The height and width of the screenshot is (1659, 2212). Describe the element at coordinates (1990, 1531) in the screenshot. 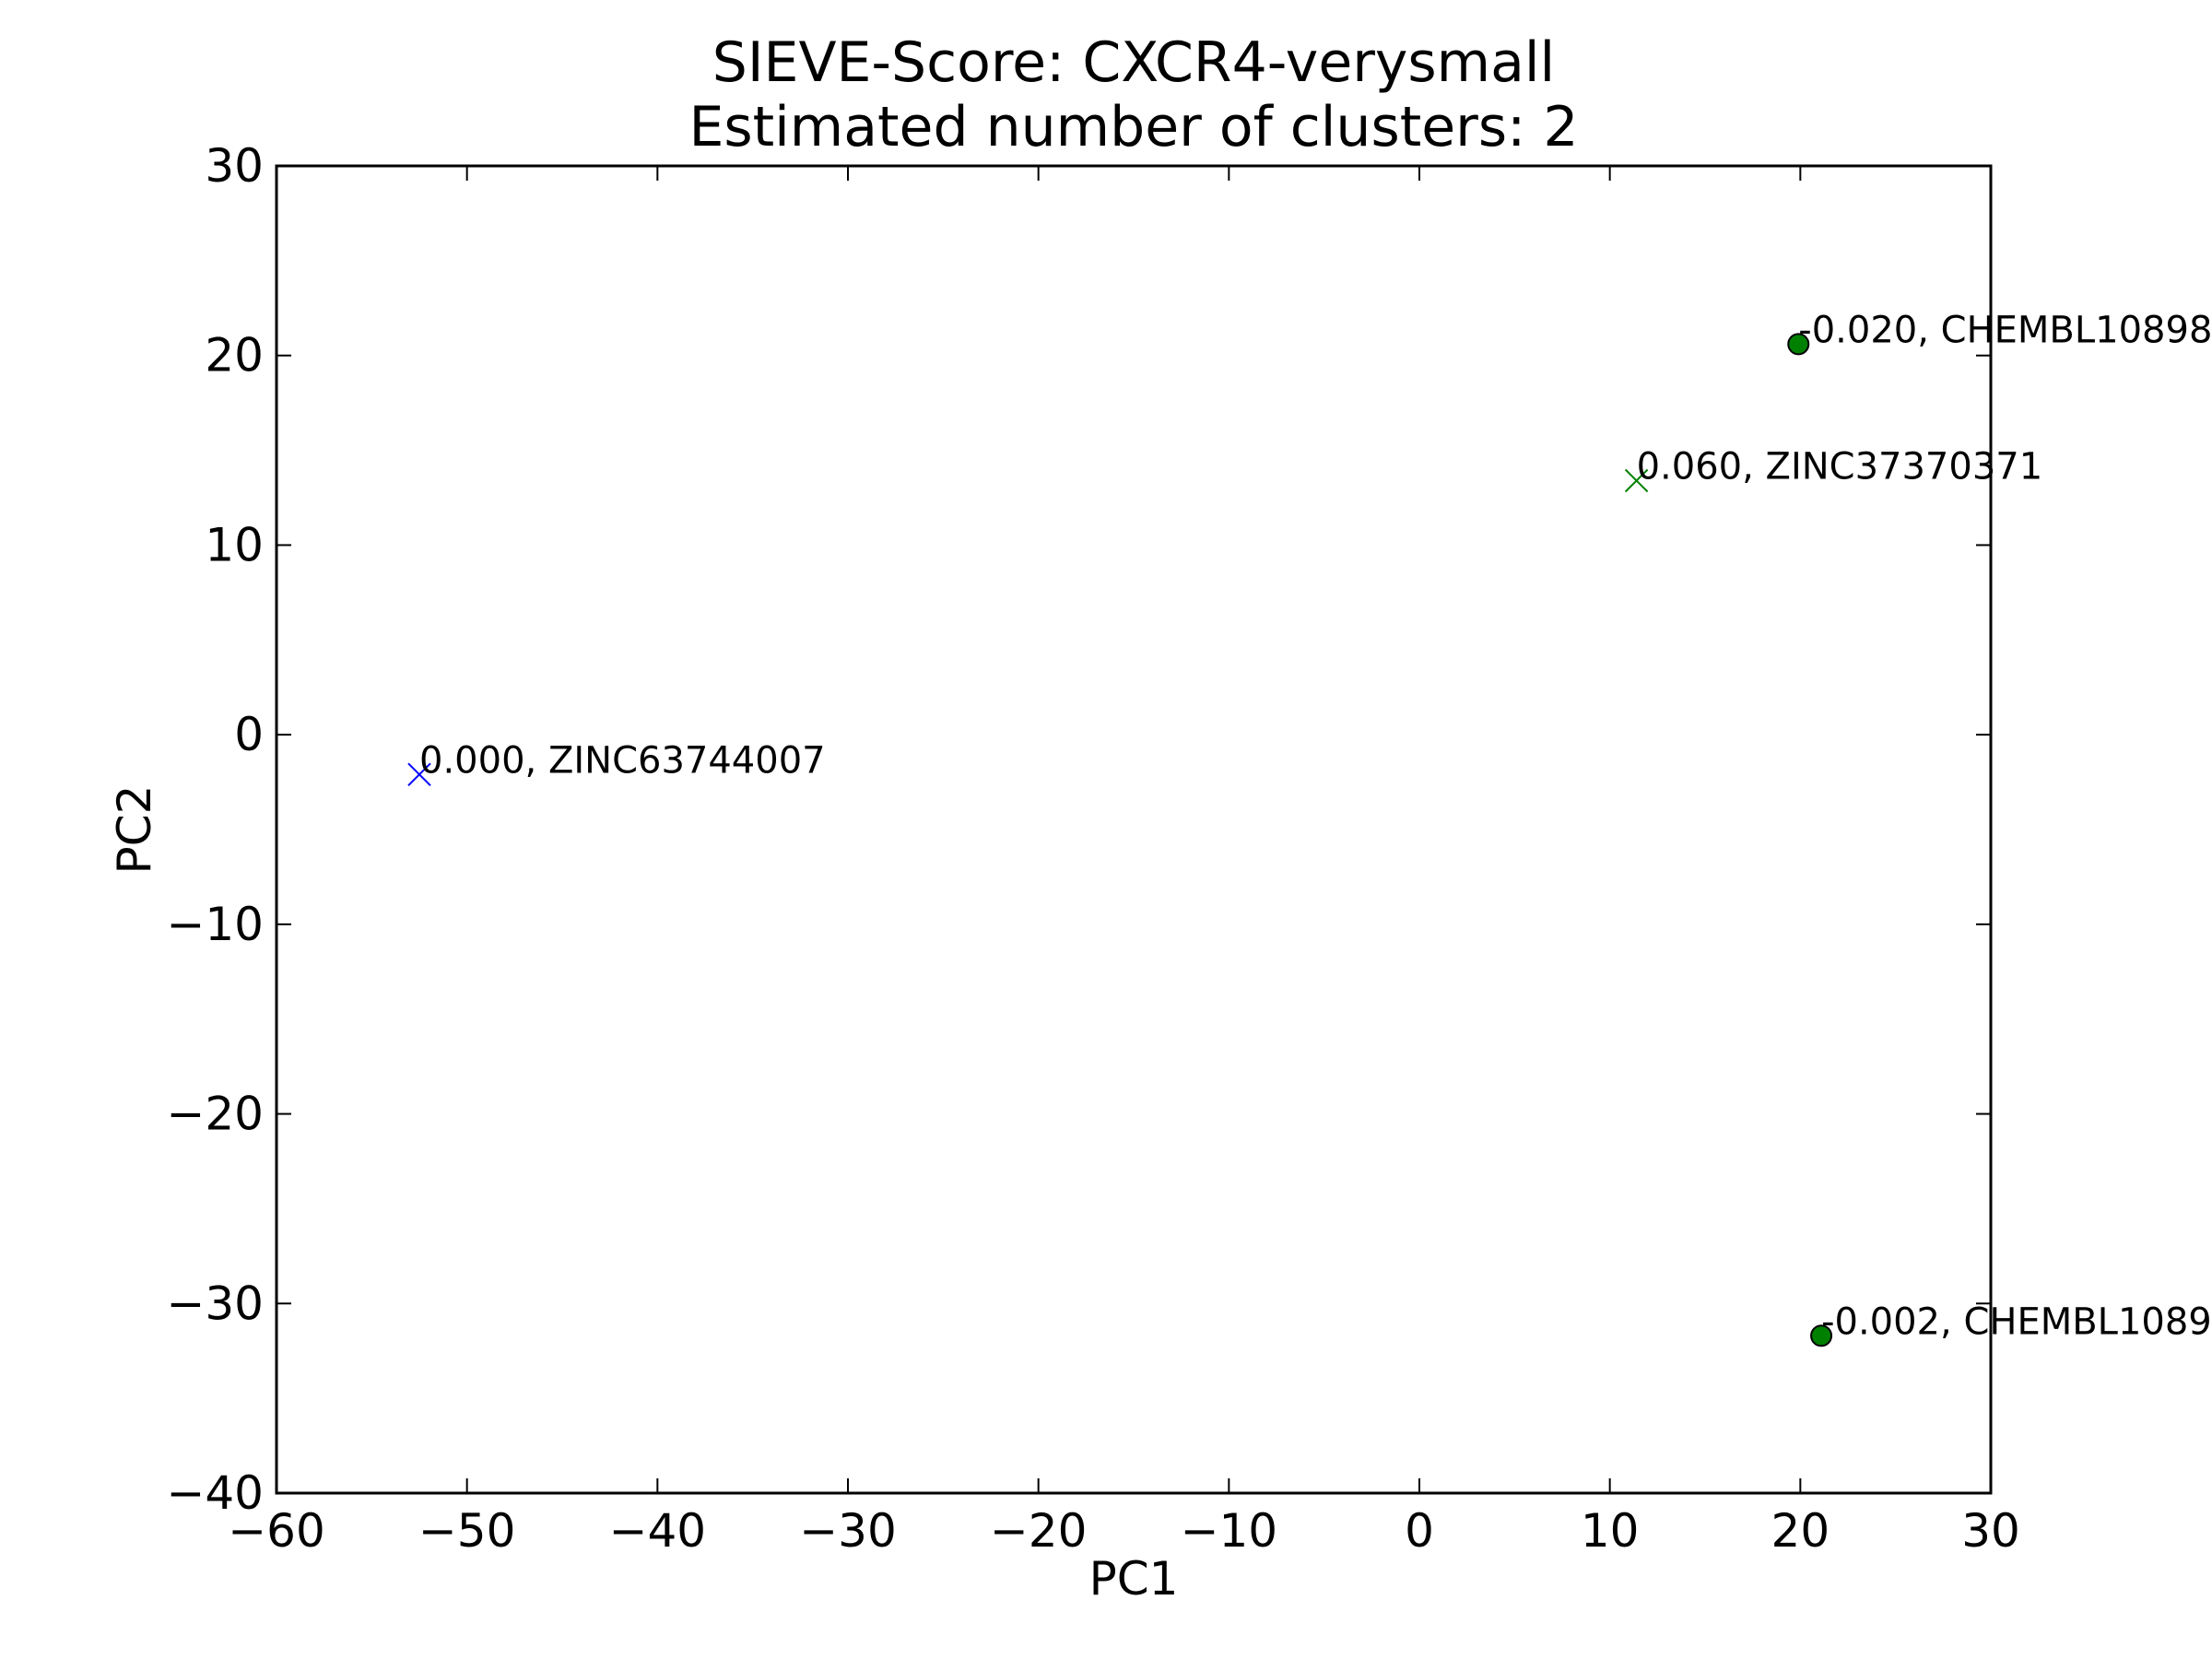

I see `x-tick-label: 30` at that location.